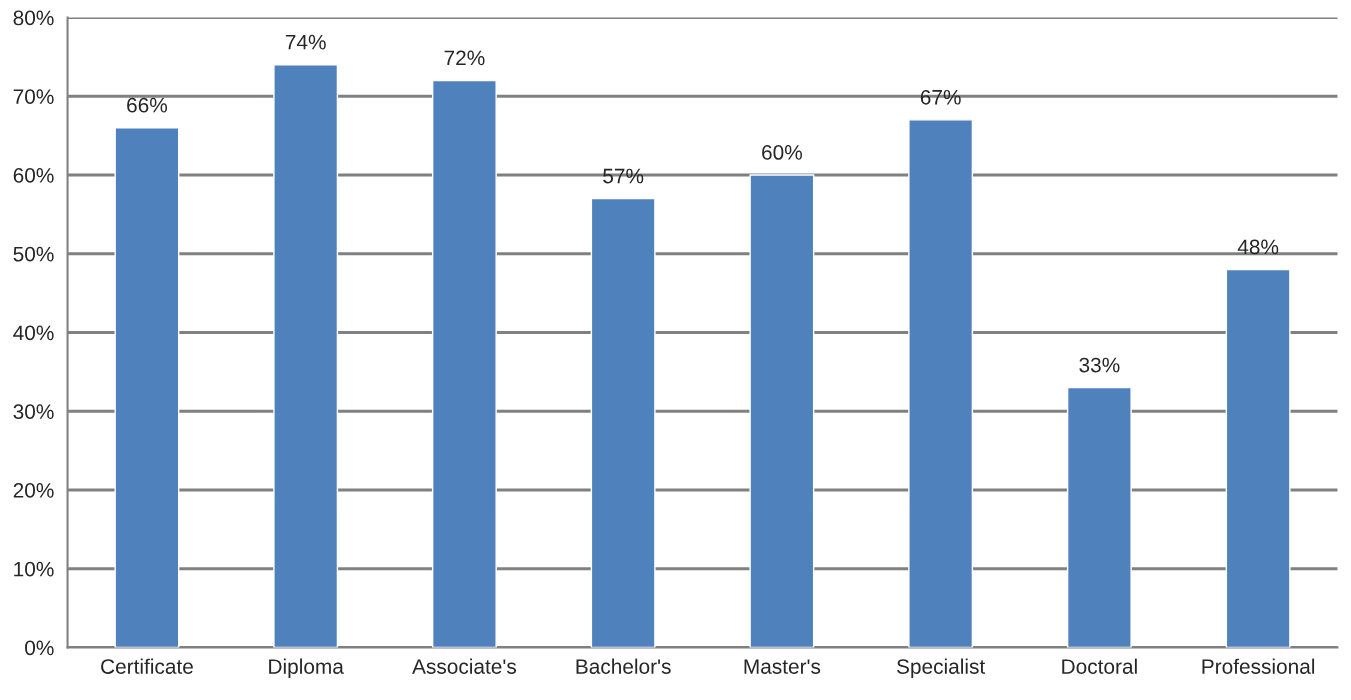 Image resolution: width=1351 pixels, height=700 pixels. I want to click on y-tick-label: 30%, so click(33, 411).